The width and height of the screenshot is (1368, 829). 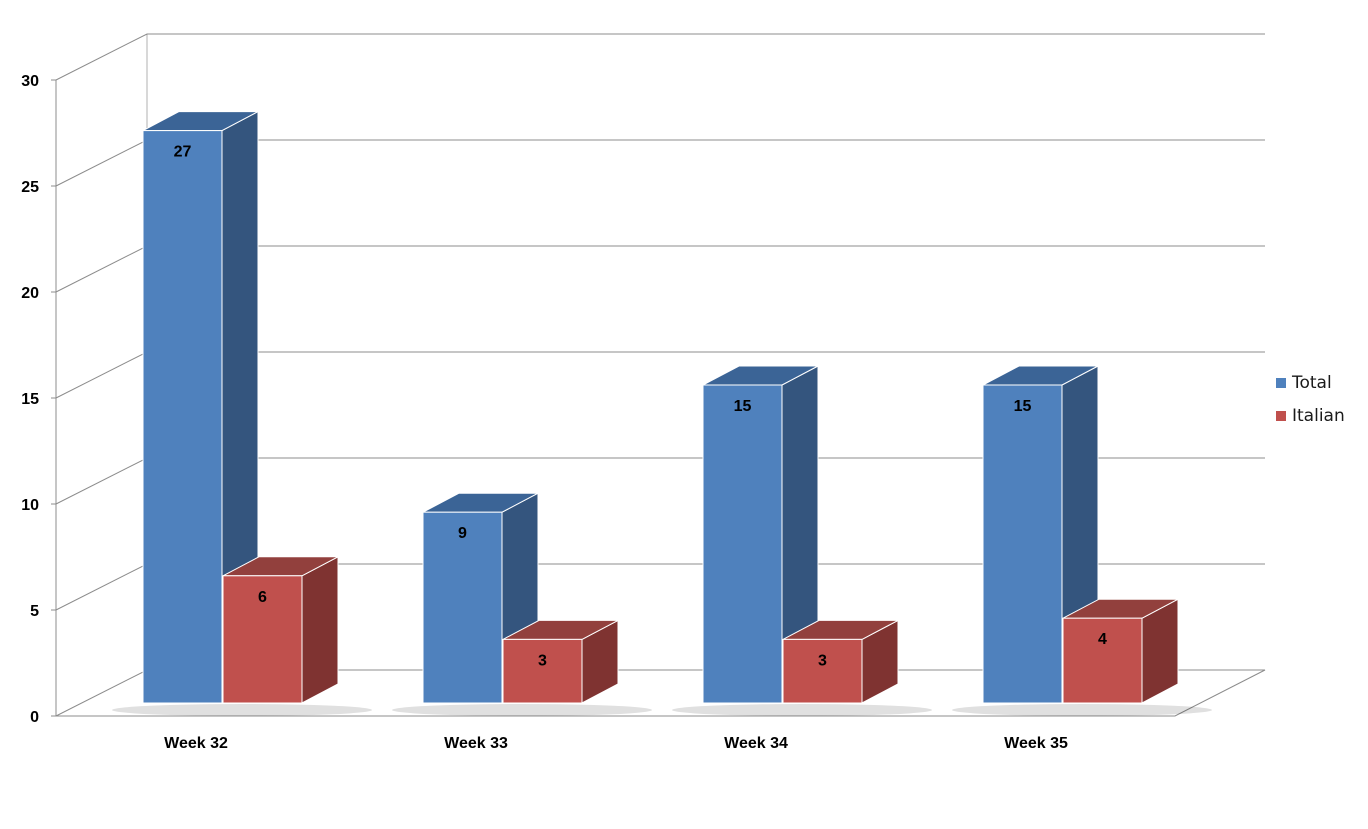 I want to click on x-tick-label: Week 35, so click(x=1036, y=743).